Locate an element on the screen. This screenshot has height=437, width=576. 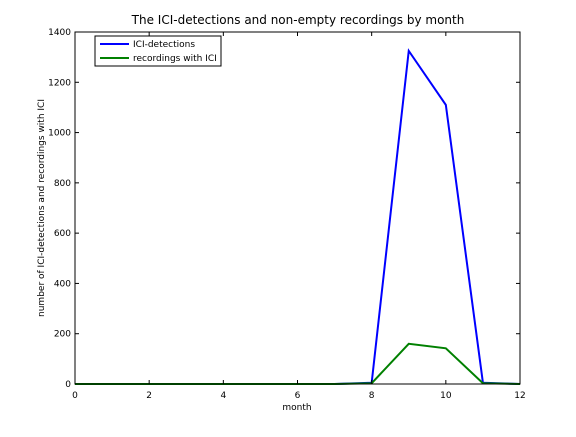
y-tick-label: 400 is located at coordinates (62, 284).